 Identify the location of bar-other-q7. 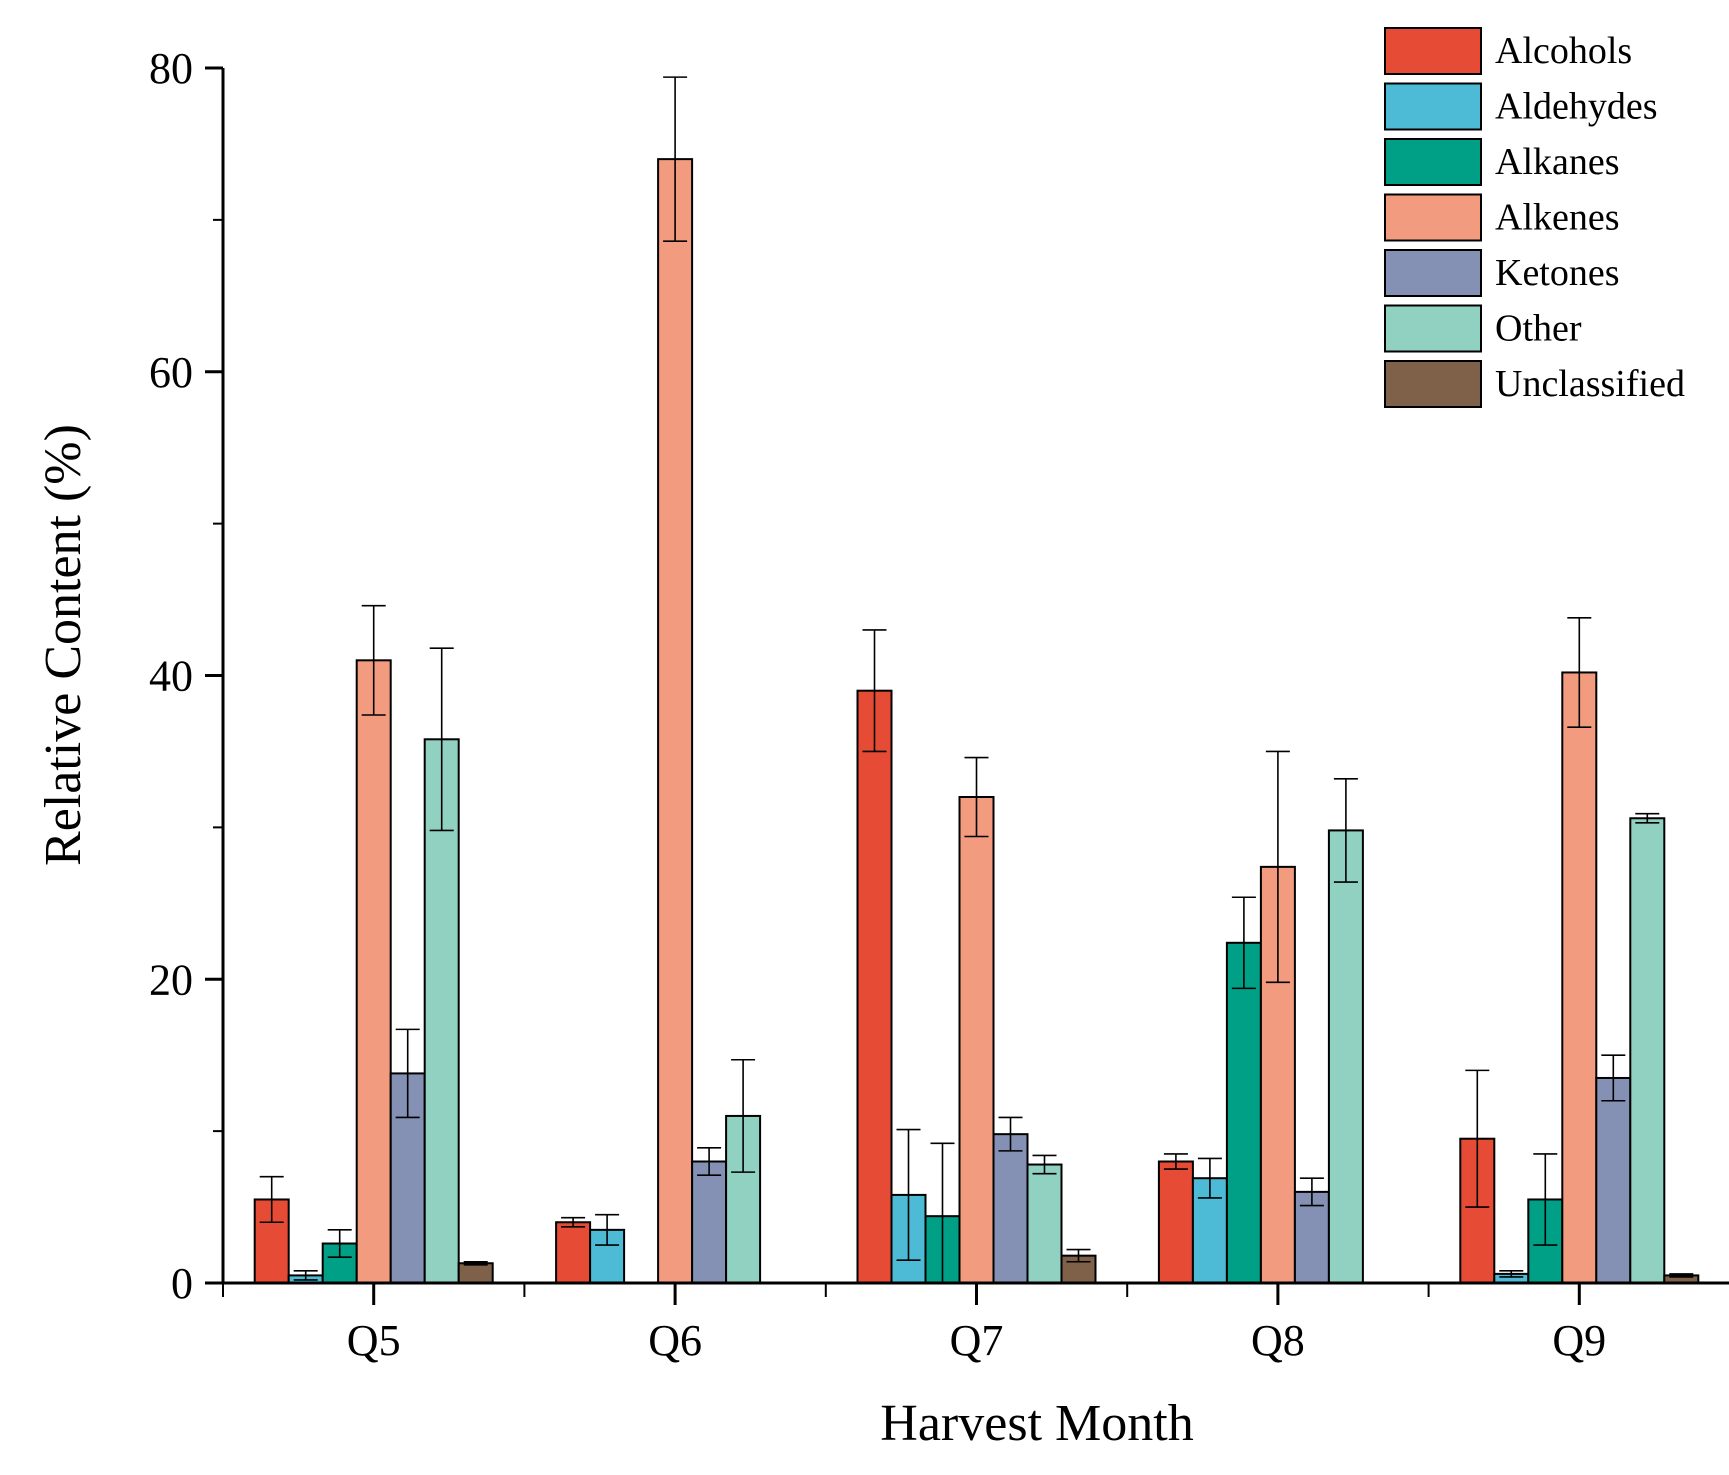
(1044, 1223).